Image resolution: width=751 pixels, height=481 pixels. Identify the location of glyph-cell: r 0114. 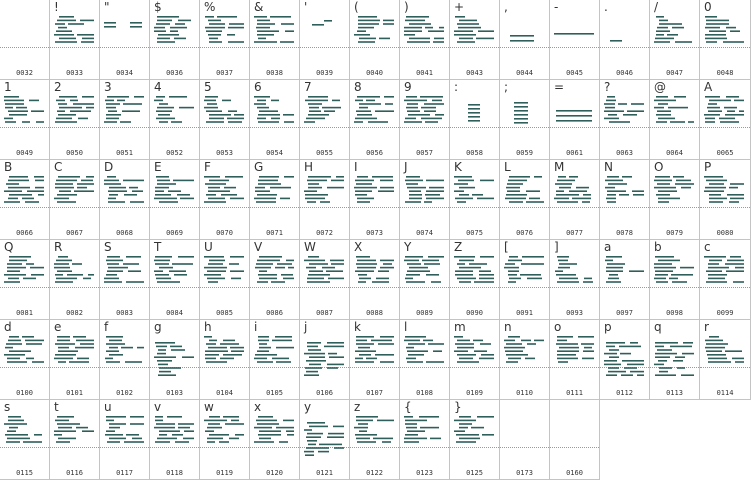
(725, 360).